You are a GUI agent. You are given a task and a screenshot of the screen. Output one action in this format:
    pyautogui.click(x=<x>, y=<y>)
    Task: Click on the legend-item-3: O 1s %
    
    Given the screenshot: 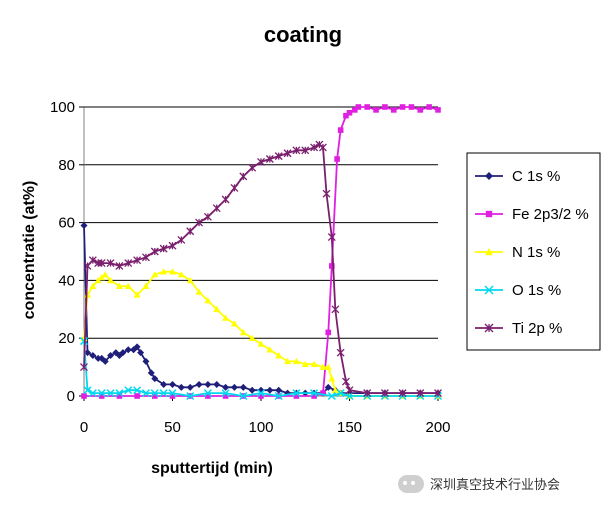 What is the action you would take?
    pyautogui.click(x=518, y=290)
    